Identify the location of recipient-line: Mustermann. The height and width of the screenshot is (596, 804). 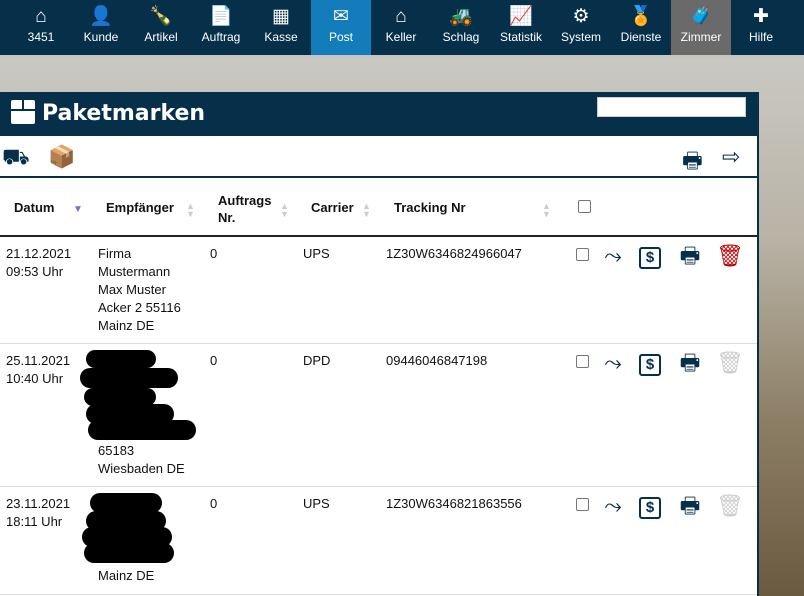
(134, 271).